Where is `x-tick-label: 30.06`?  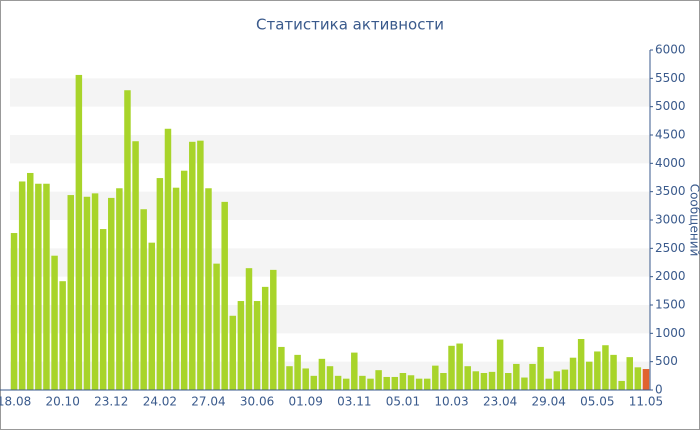
x-tick-label: 30.06 is located at coordinates (257, 402).